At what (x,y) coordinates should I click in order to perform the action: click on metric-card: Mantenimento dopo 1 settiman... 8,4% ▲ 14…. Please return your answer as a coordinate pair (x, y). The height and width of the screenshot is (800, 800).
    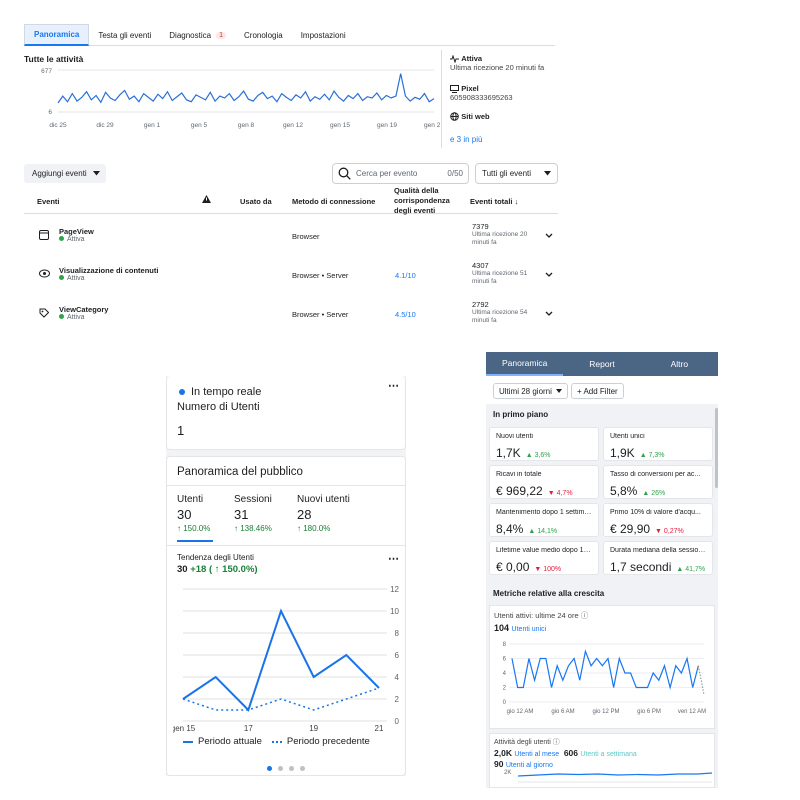
    Looking at the image, I should click on (544, 520).